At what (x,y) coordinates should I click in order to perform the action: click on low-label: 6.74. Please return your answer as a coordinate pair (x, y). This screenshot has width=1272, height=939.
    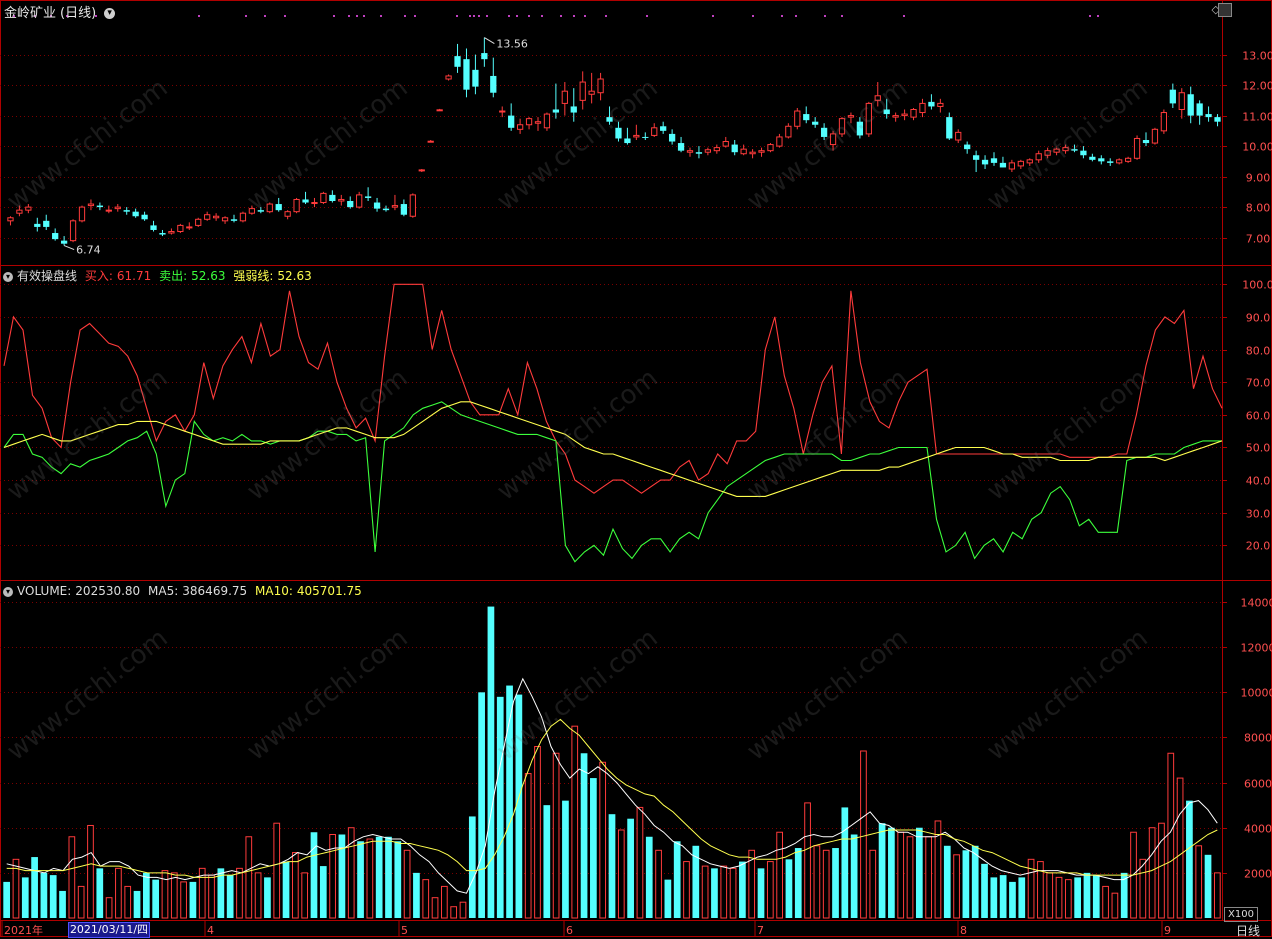
    Looking at the image, I should click on (88, 250).